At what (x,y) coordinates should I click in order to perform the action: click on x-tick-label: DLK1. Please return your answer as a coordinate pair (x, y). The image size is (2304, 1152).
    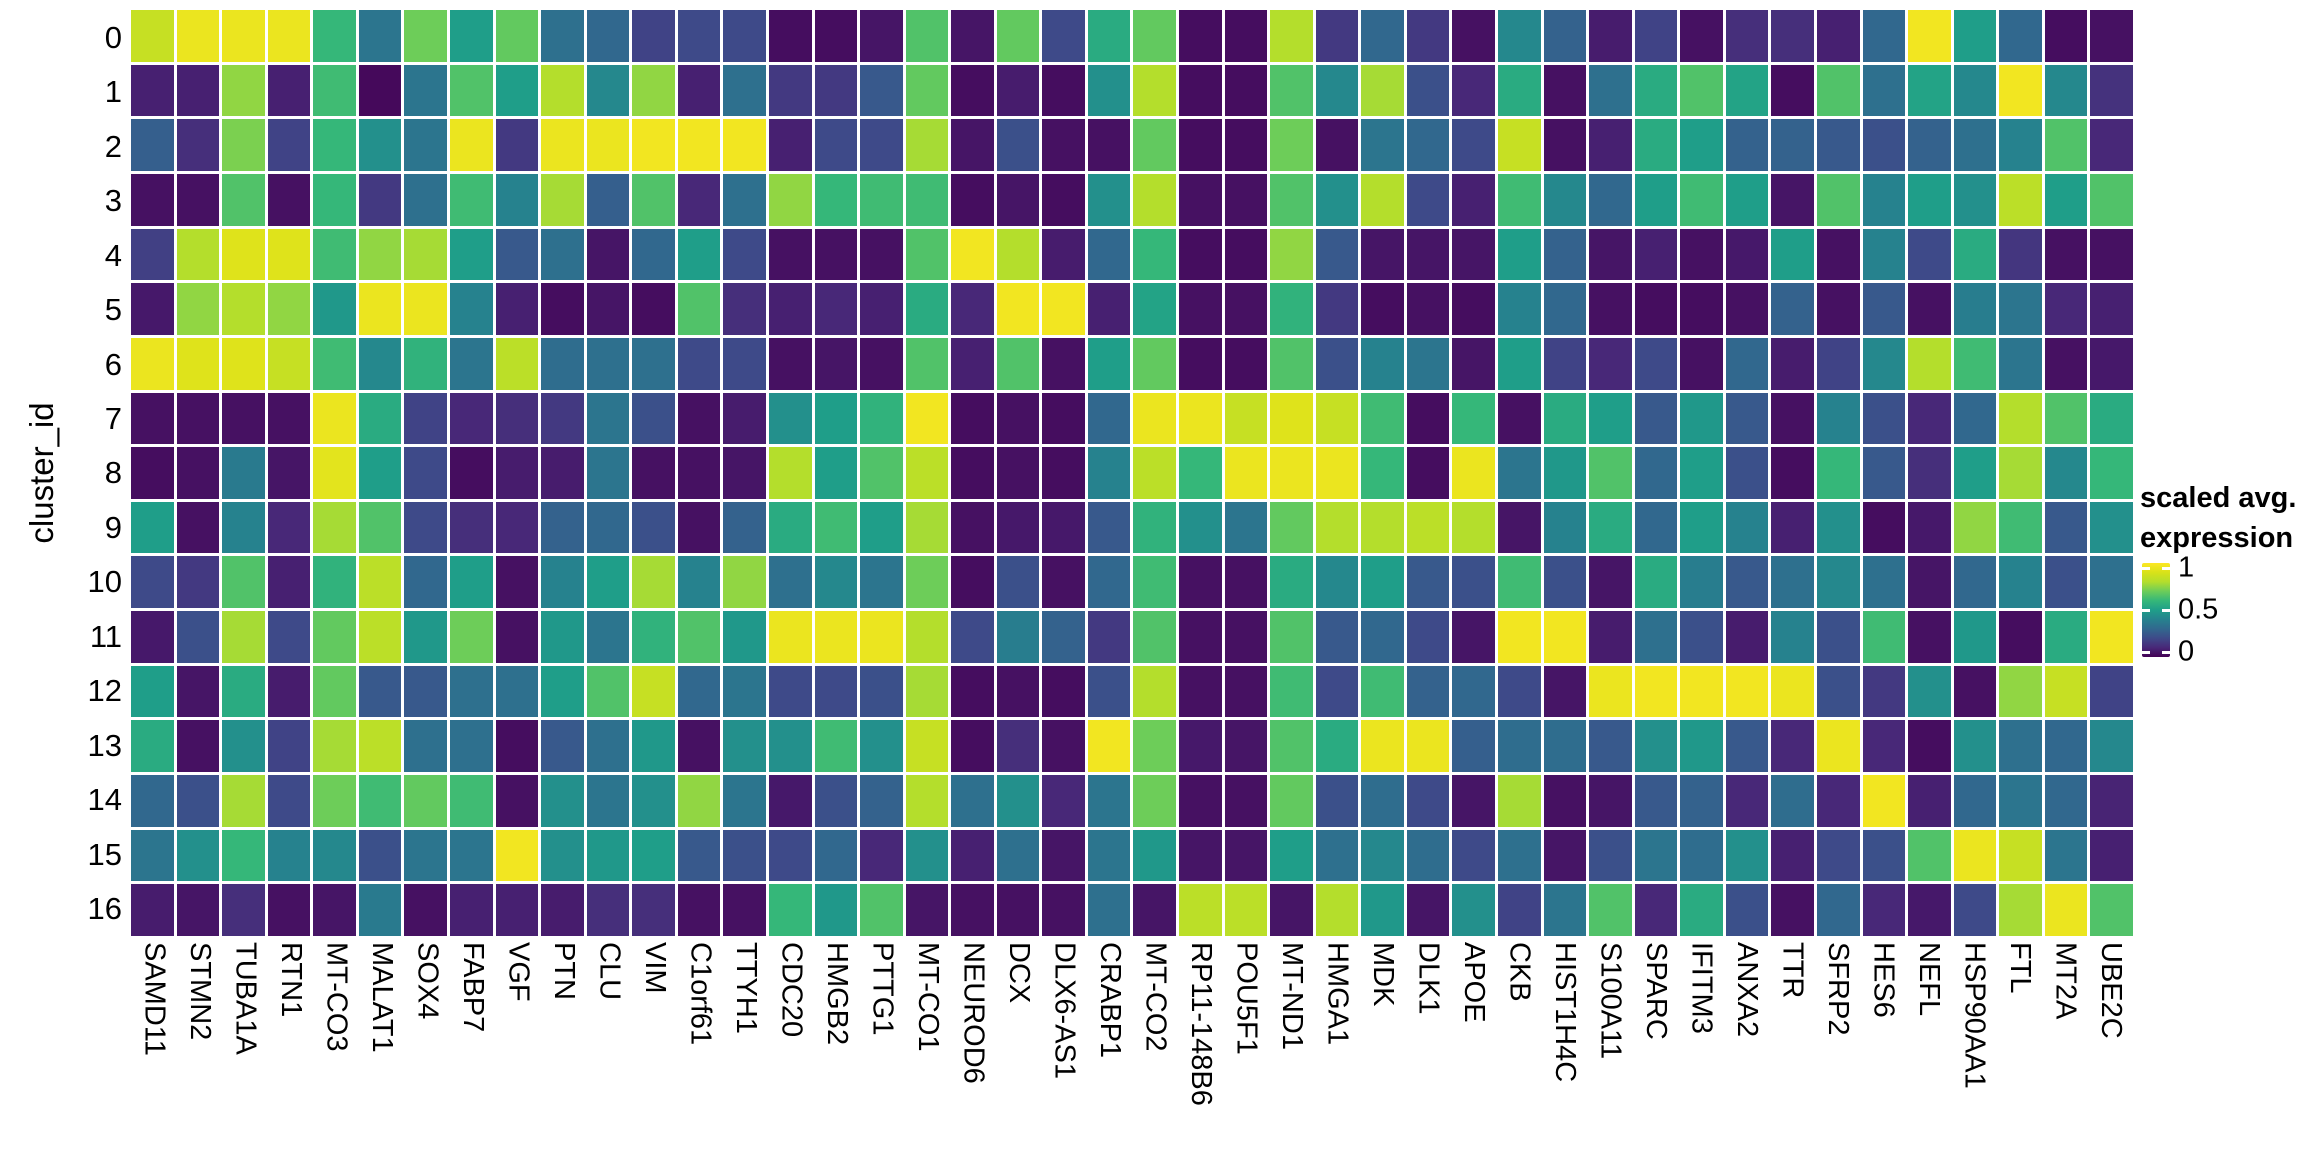
    Looking at the image, I should click on (1428, 978).